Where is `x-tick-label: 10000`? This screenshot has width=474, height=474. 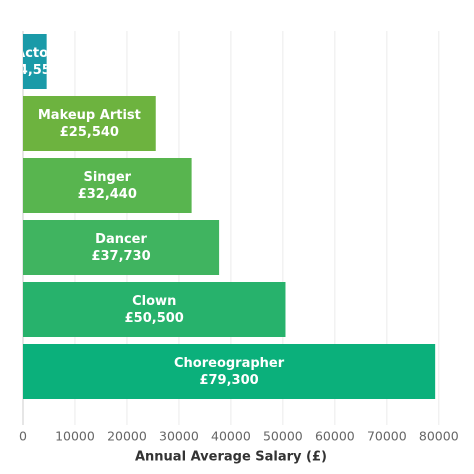
x-tick-label: 10000 is located at coordinates (75, 436).